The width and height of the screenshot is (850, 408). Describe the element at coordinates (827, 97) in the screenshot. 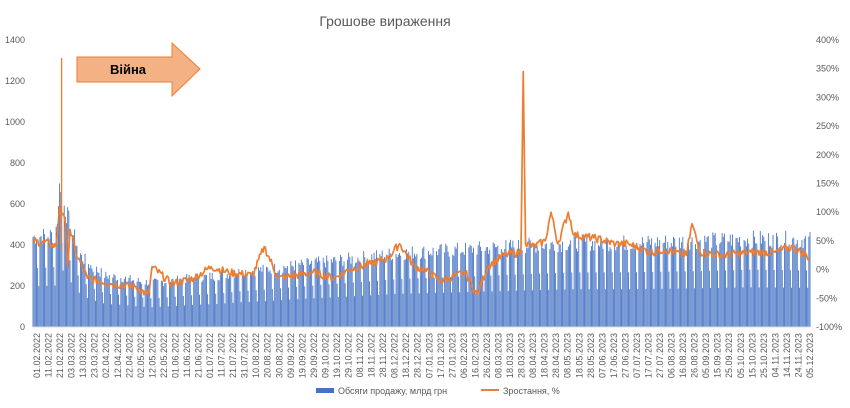

I see `y-right-tick-label: 300%` at that location.